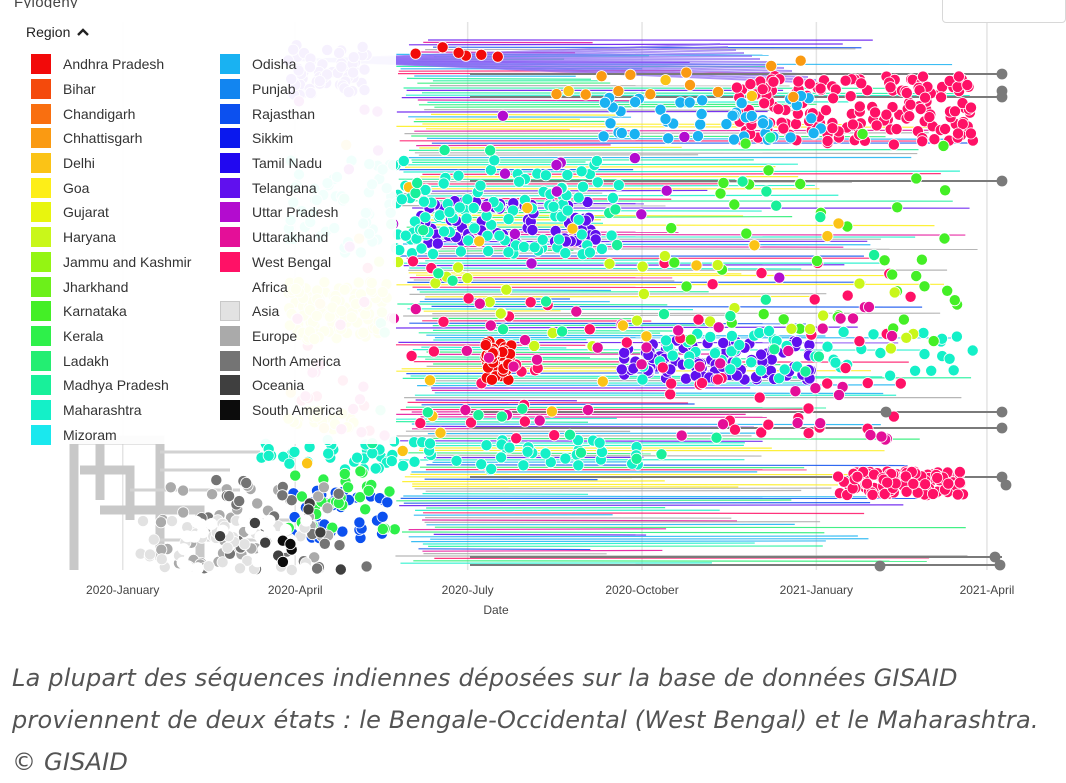  Describe the element at coordinates (368, 490) in the screenshot. I see `point-kerala` at that location.